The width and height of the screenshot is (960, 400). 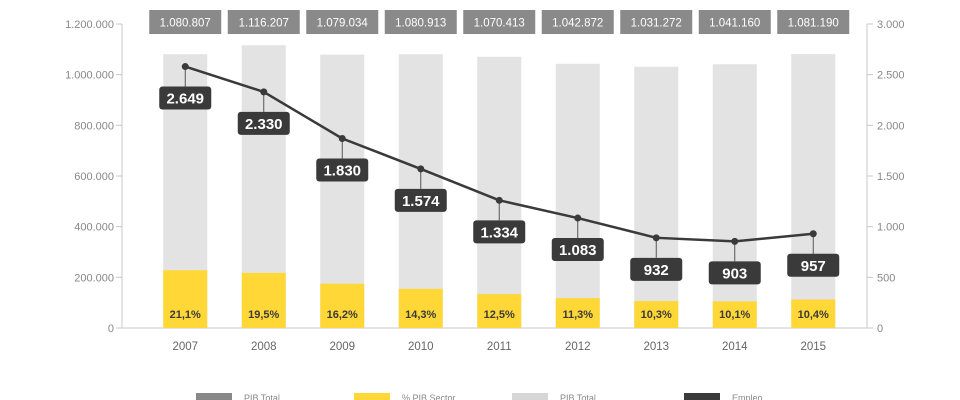 What do you see at coordinates (94, 126) in the screenshot?
I see `y-left-tick-label: 800.000` at bounding box center [94, 126].